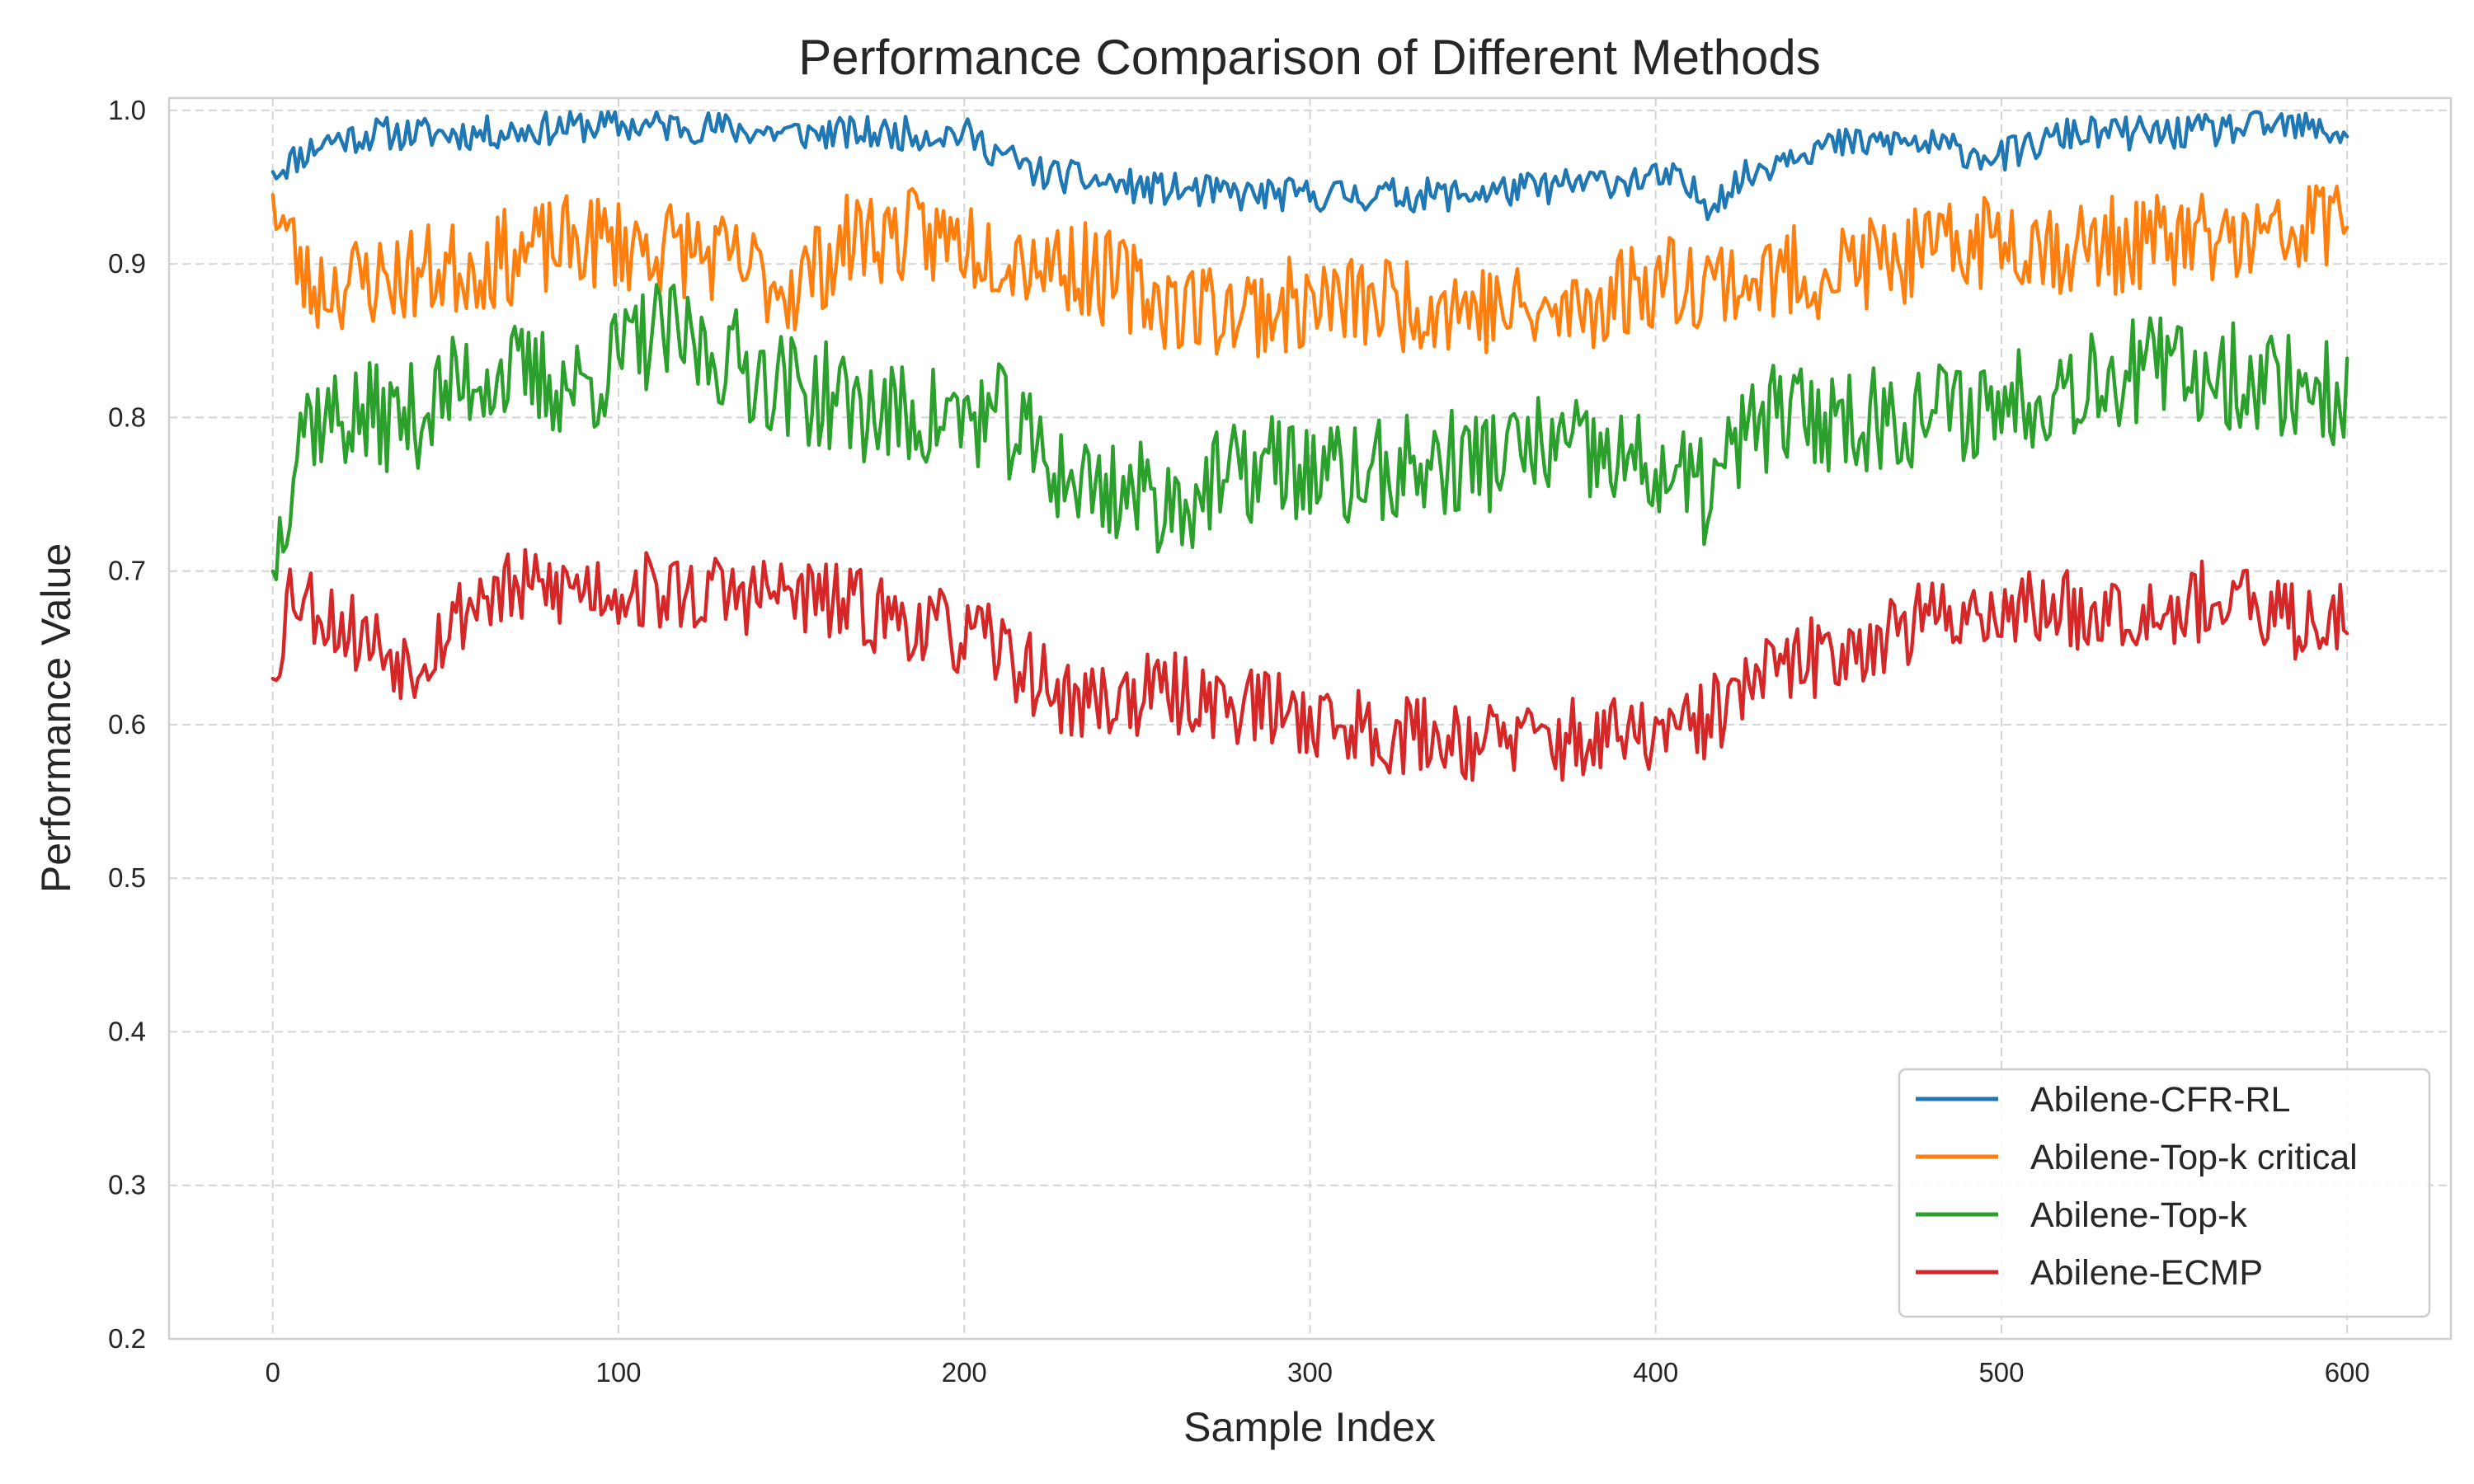 This screenshot has width=2474, height=1484. I want to click on y-tick-label: 0.6, so click(127, 724).